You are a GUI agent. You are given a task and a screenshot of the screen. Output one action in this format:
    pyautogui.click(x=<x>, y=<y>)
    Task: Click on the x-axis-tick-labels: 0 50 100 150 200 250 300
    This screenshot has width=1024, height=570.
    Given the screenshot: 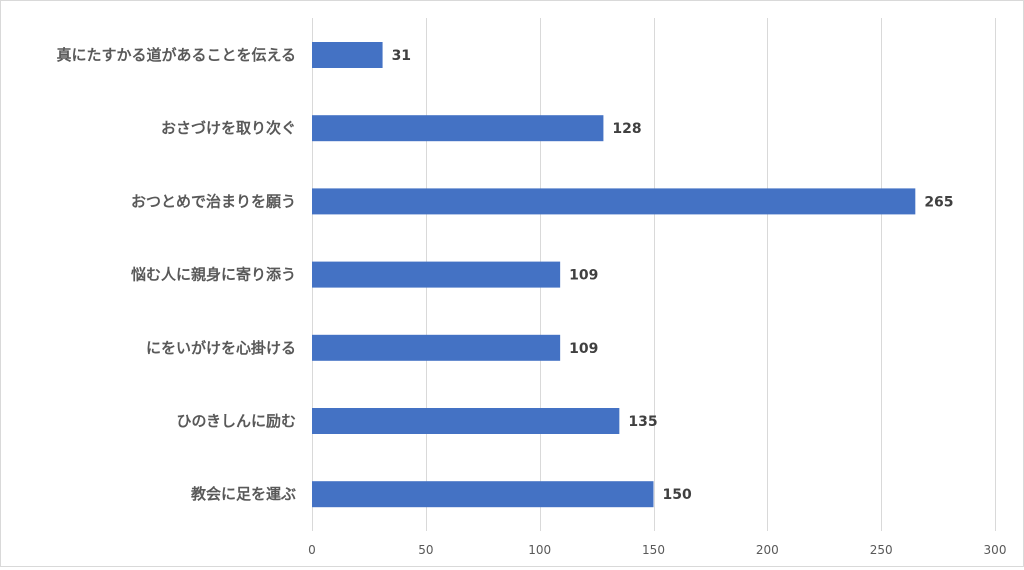 What is the action you would take?
    pyautogui.click(x=657, y=550)
    